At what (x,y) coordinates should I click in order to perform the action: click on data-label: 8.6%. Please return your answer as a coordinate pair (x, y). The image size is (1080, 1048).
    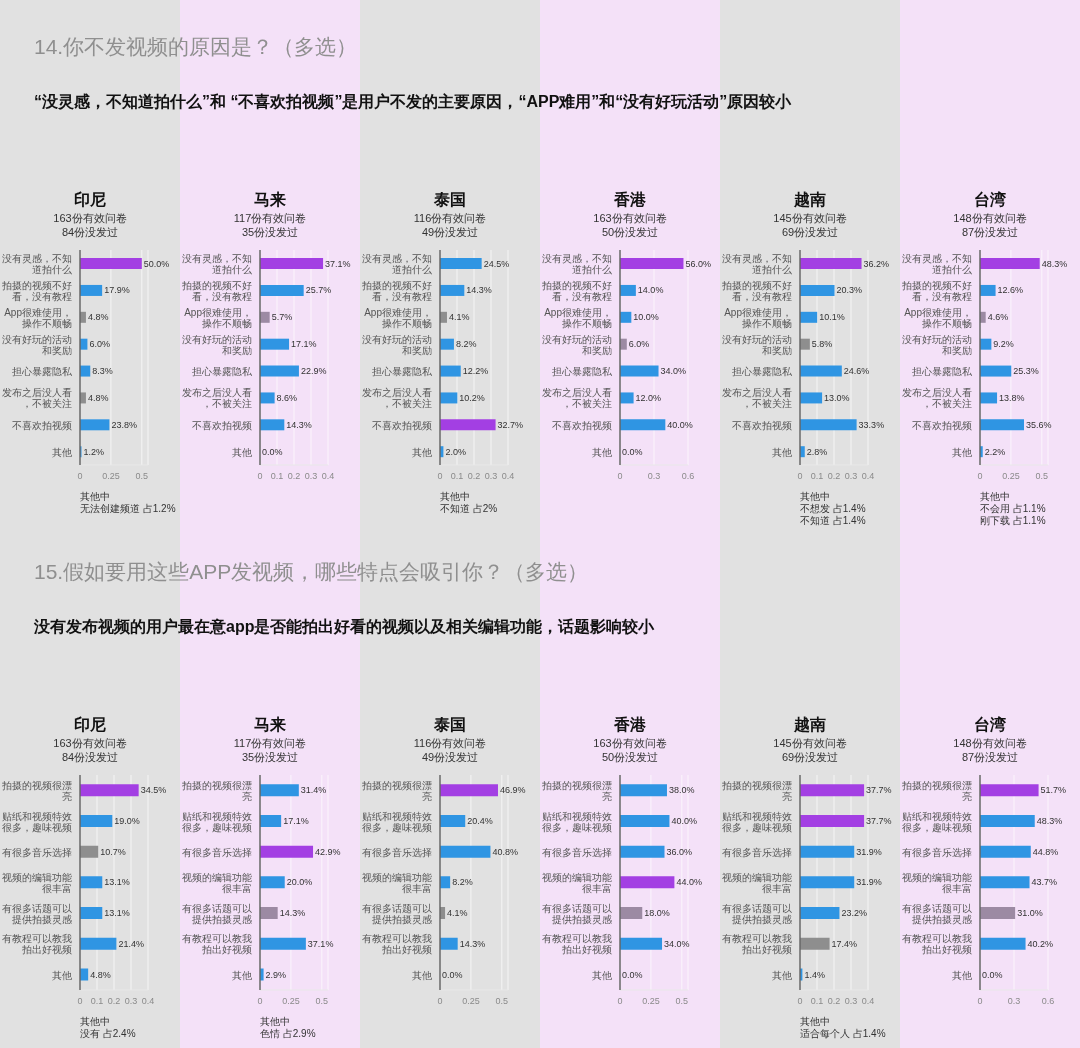
    Looking at the image, I should click on (287, 397).